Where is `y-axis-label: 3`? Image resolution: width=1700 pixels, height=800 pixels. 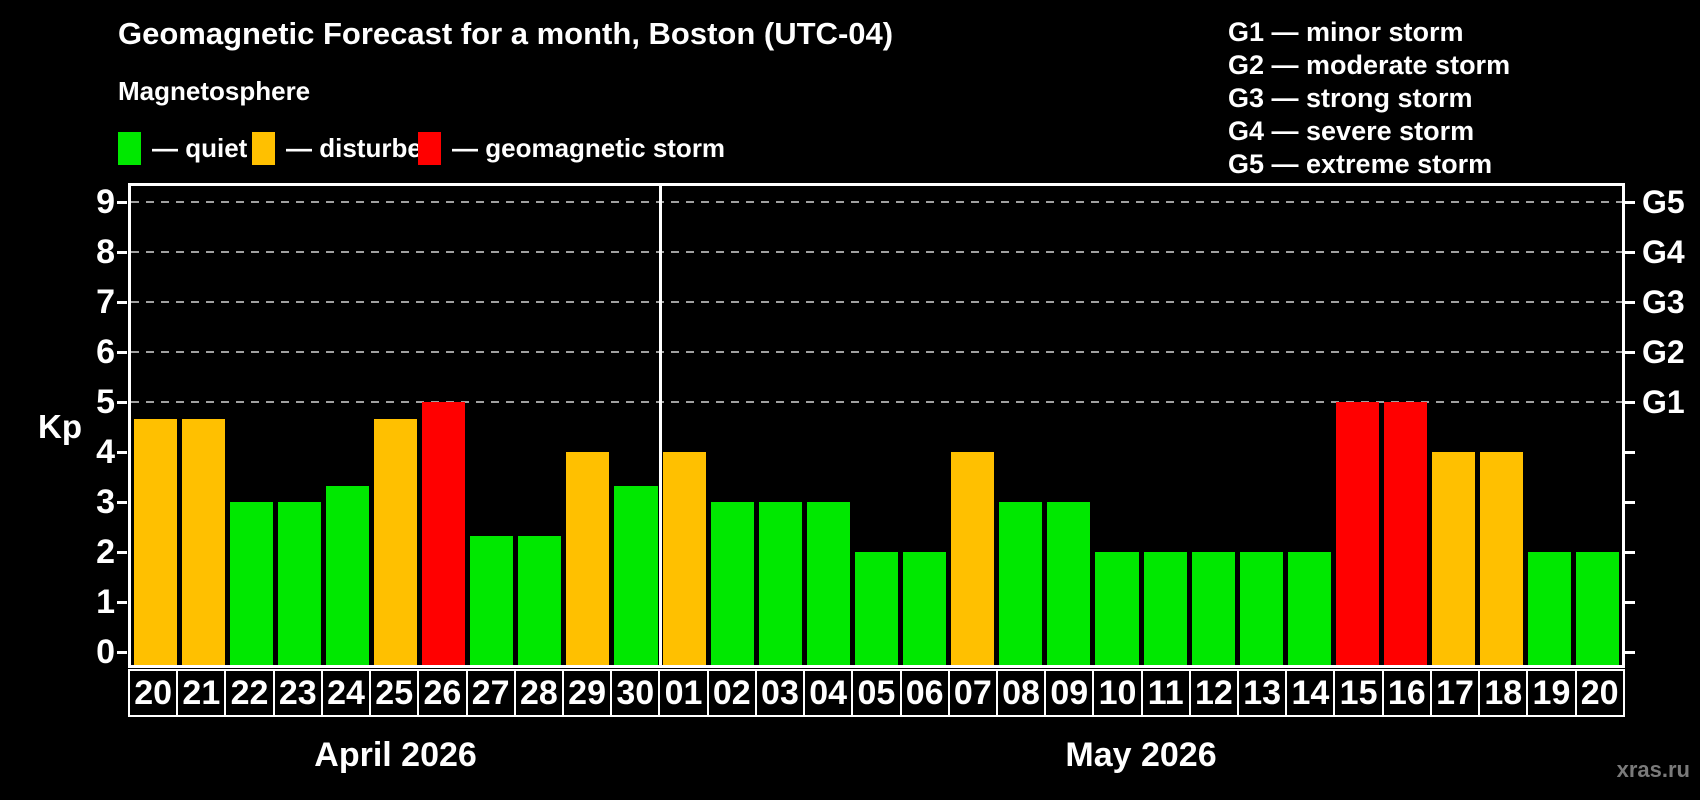
y-axis-label: 3 is located at coordinates (105, 502).